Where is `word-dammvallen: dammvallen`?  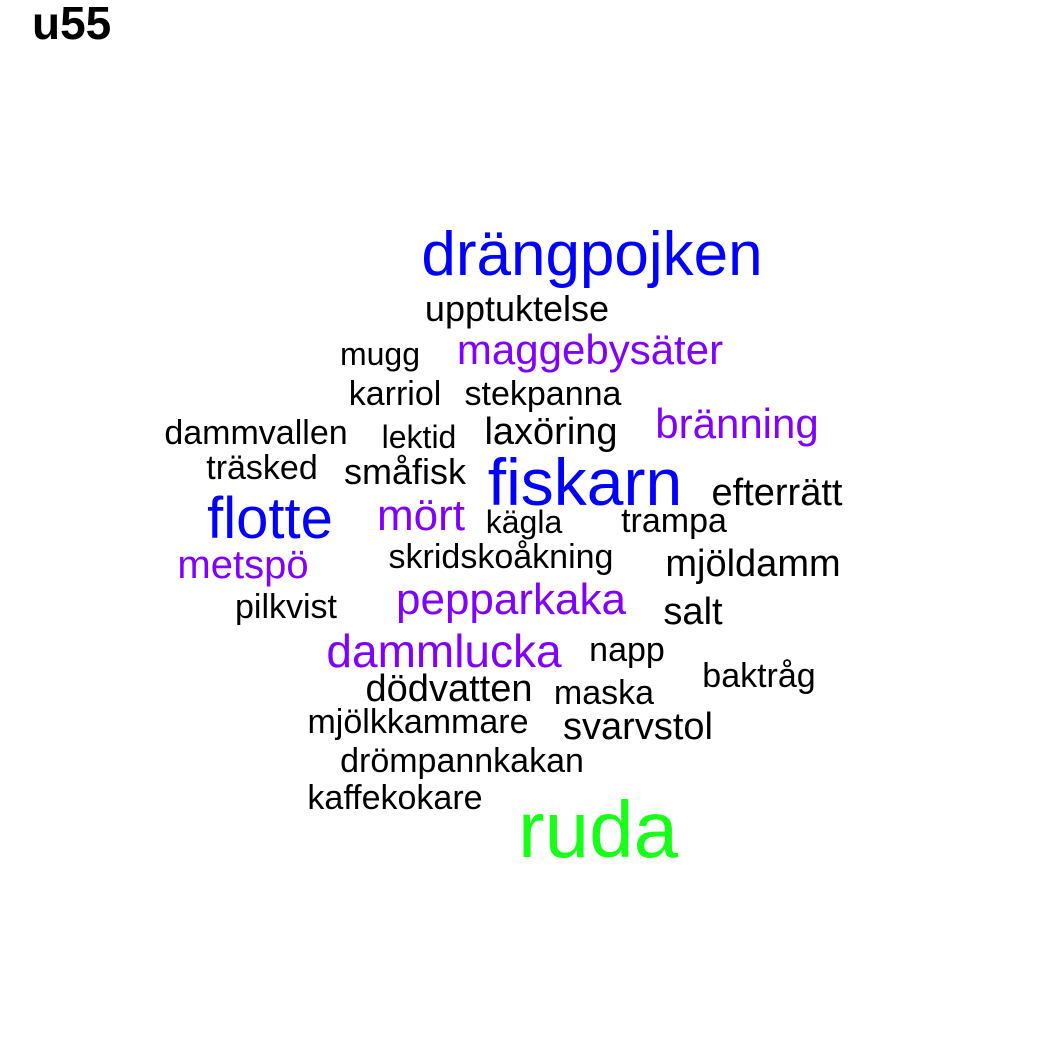
word-dammvallen: dammvallen is located at coordinates (256, 433).